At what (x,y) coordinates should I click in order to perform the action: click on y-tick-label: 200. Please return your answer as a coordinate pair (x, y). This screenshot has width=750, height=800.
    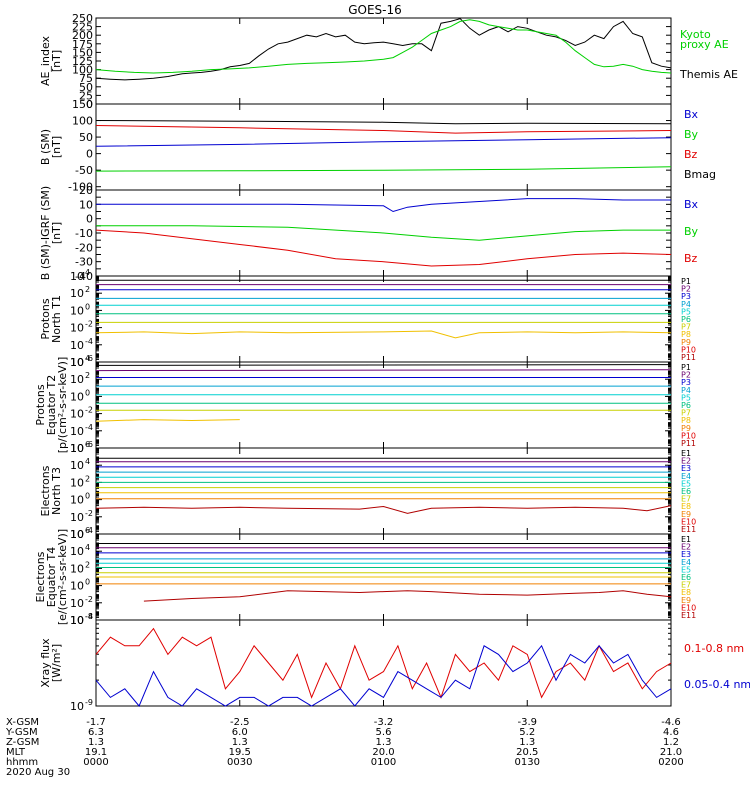
    Looking at the image, I should click on (82, 35).